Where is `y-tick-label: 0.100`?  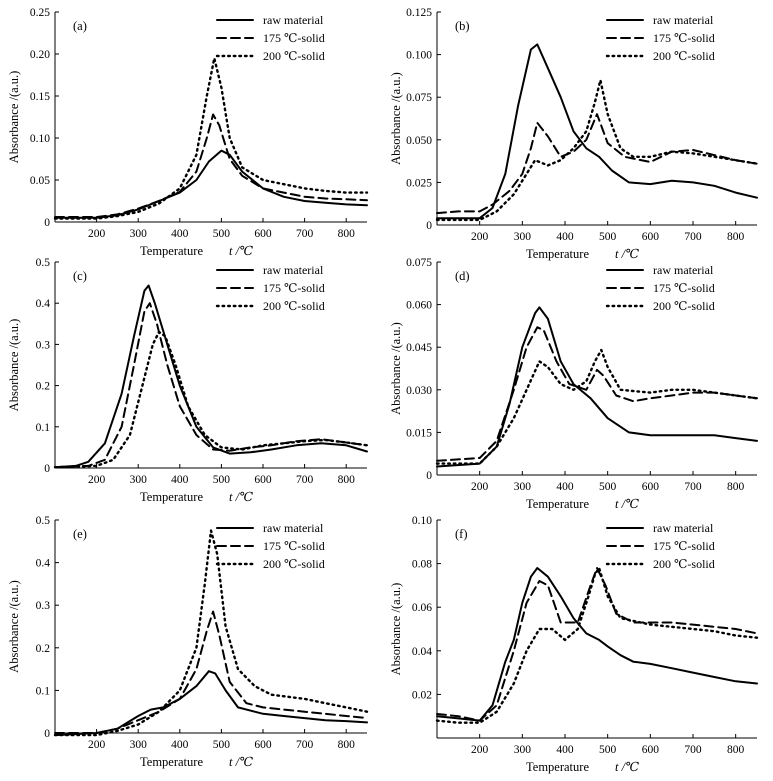
y-tick-label: 0.100 is located at coordinates (419, 56).